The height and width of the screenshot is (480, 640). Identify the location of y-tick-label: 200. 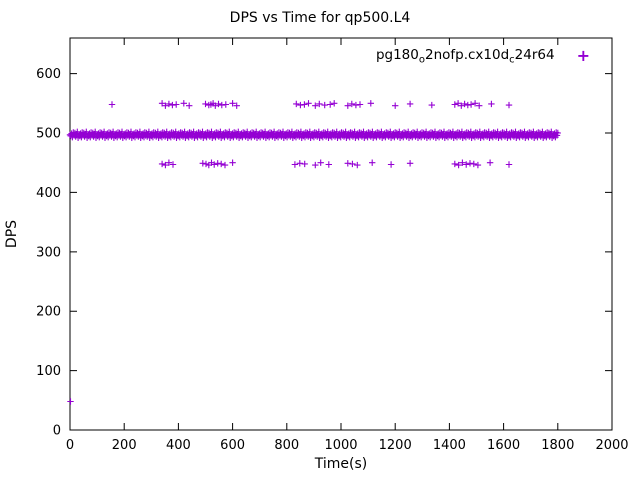
(48, 312).